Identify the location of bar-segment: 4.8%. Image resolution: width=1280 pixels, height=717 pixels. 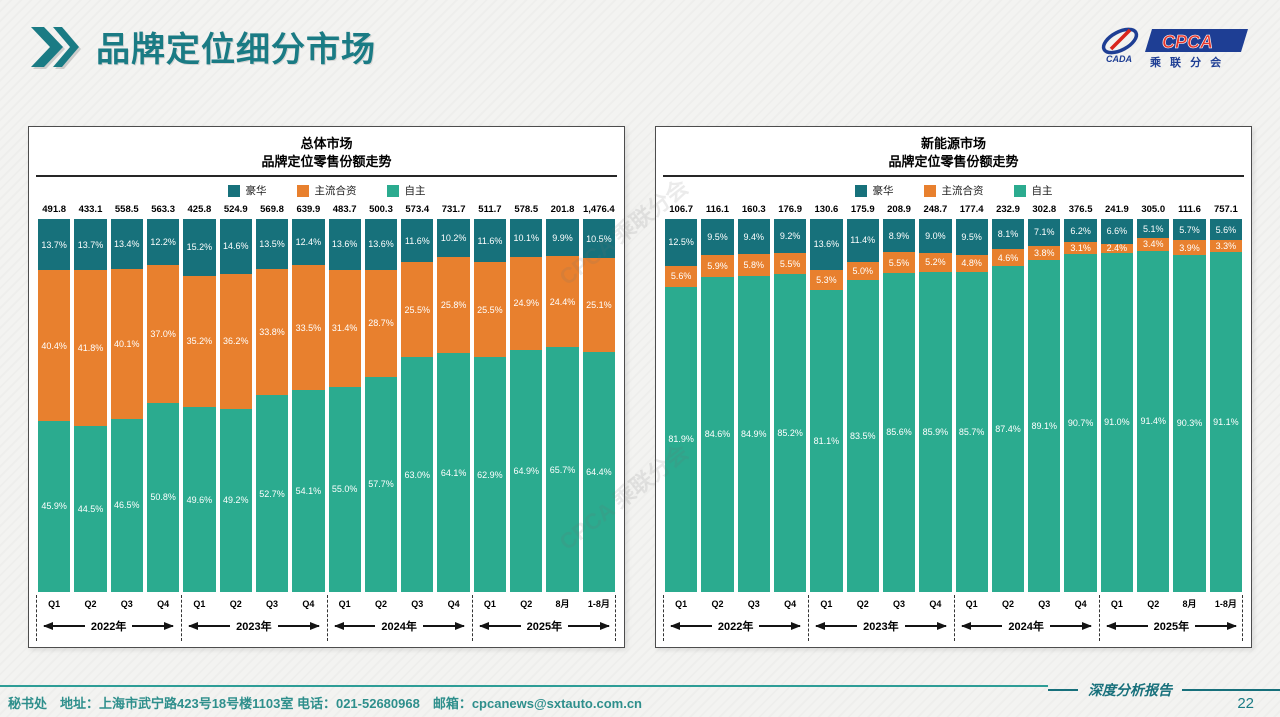
(971, 263).